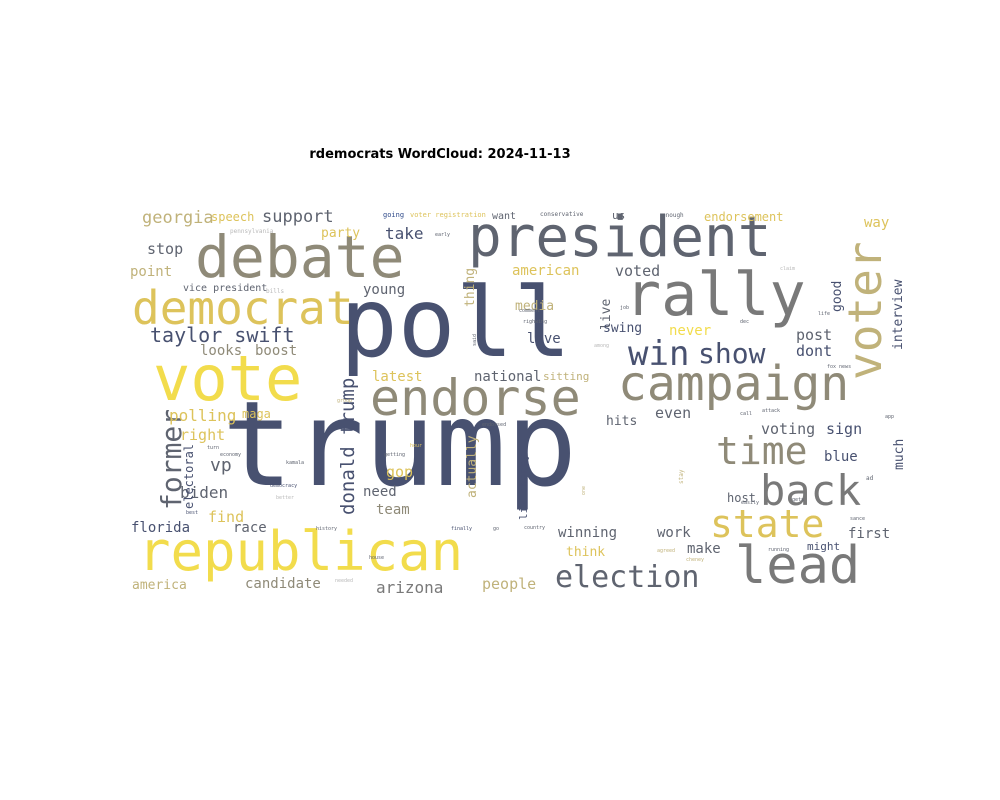  What do you see at coordinates (400, 444) in the screenshot?
I see `word-trump: trump` at bounding box center [400, 444].